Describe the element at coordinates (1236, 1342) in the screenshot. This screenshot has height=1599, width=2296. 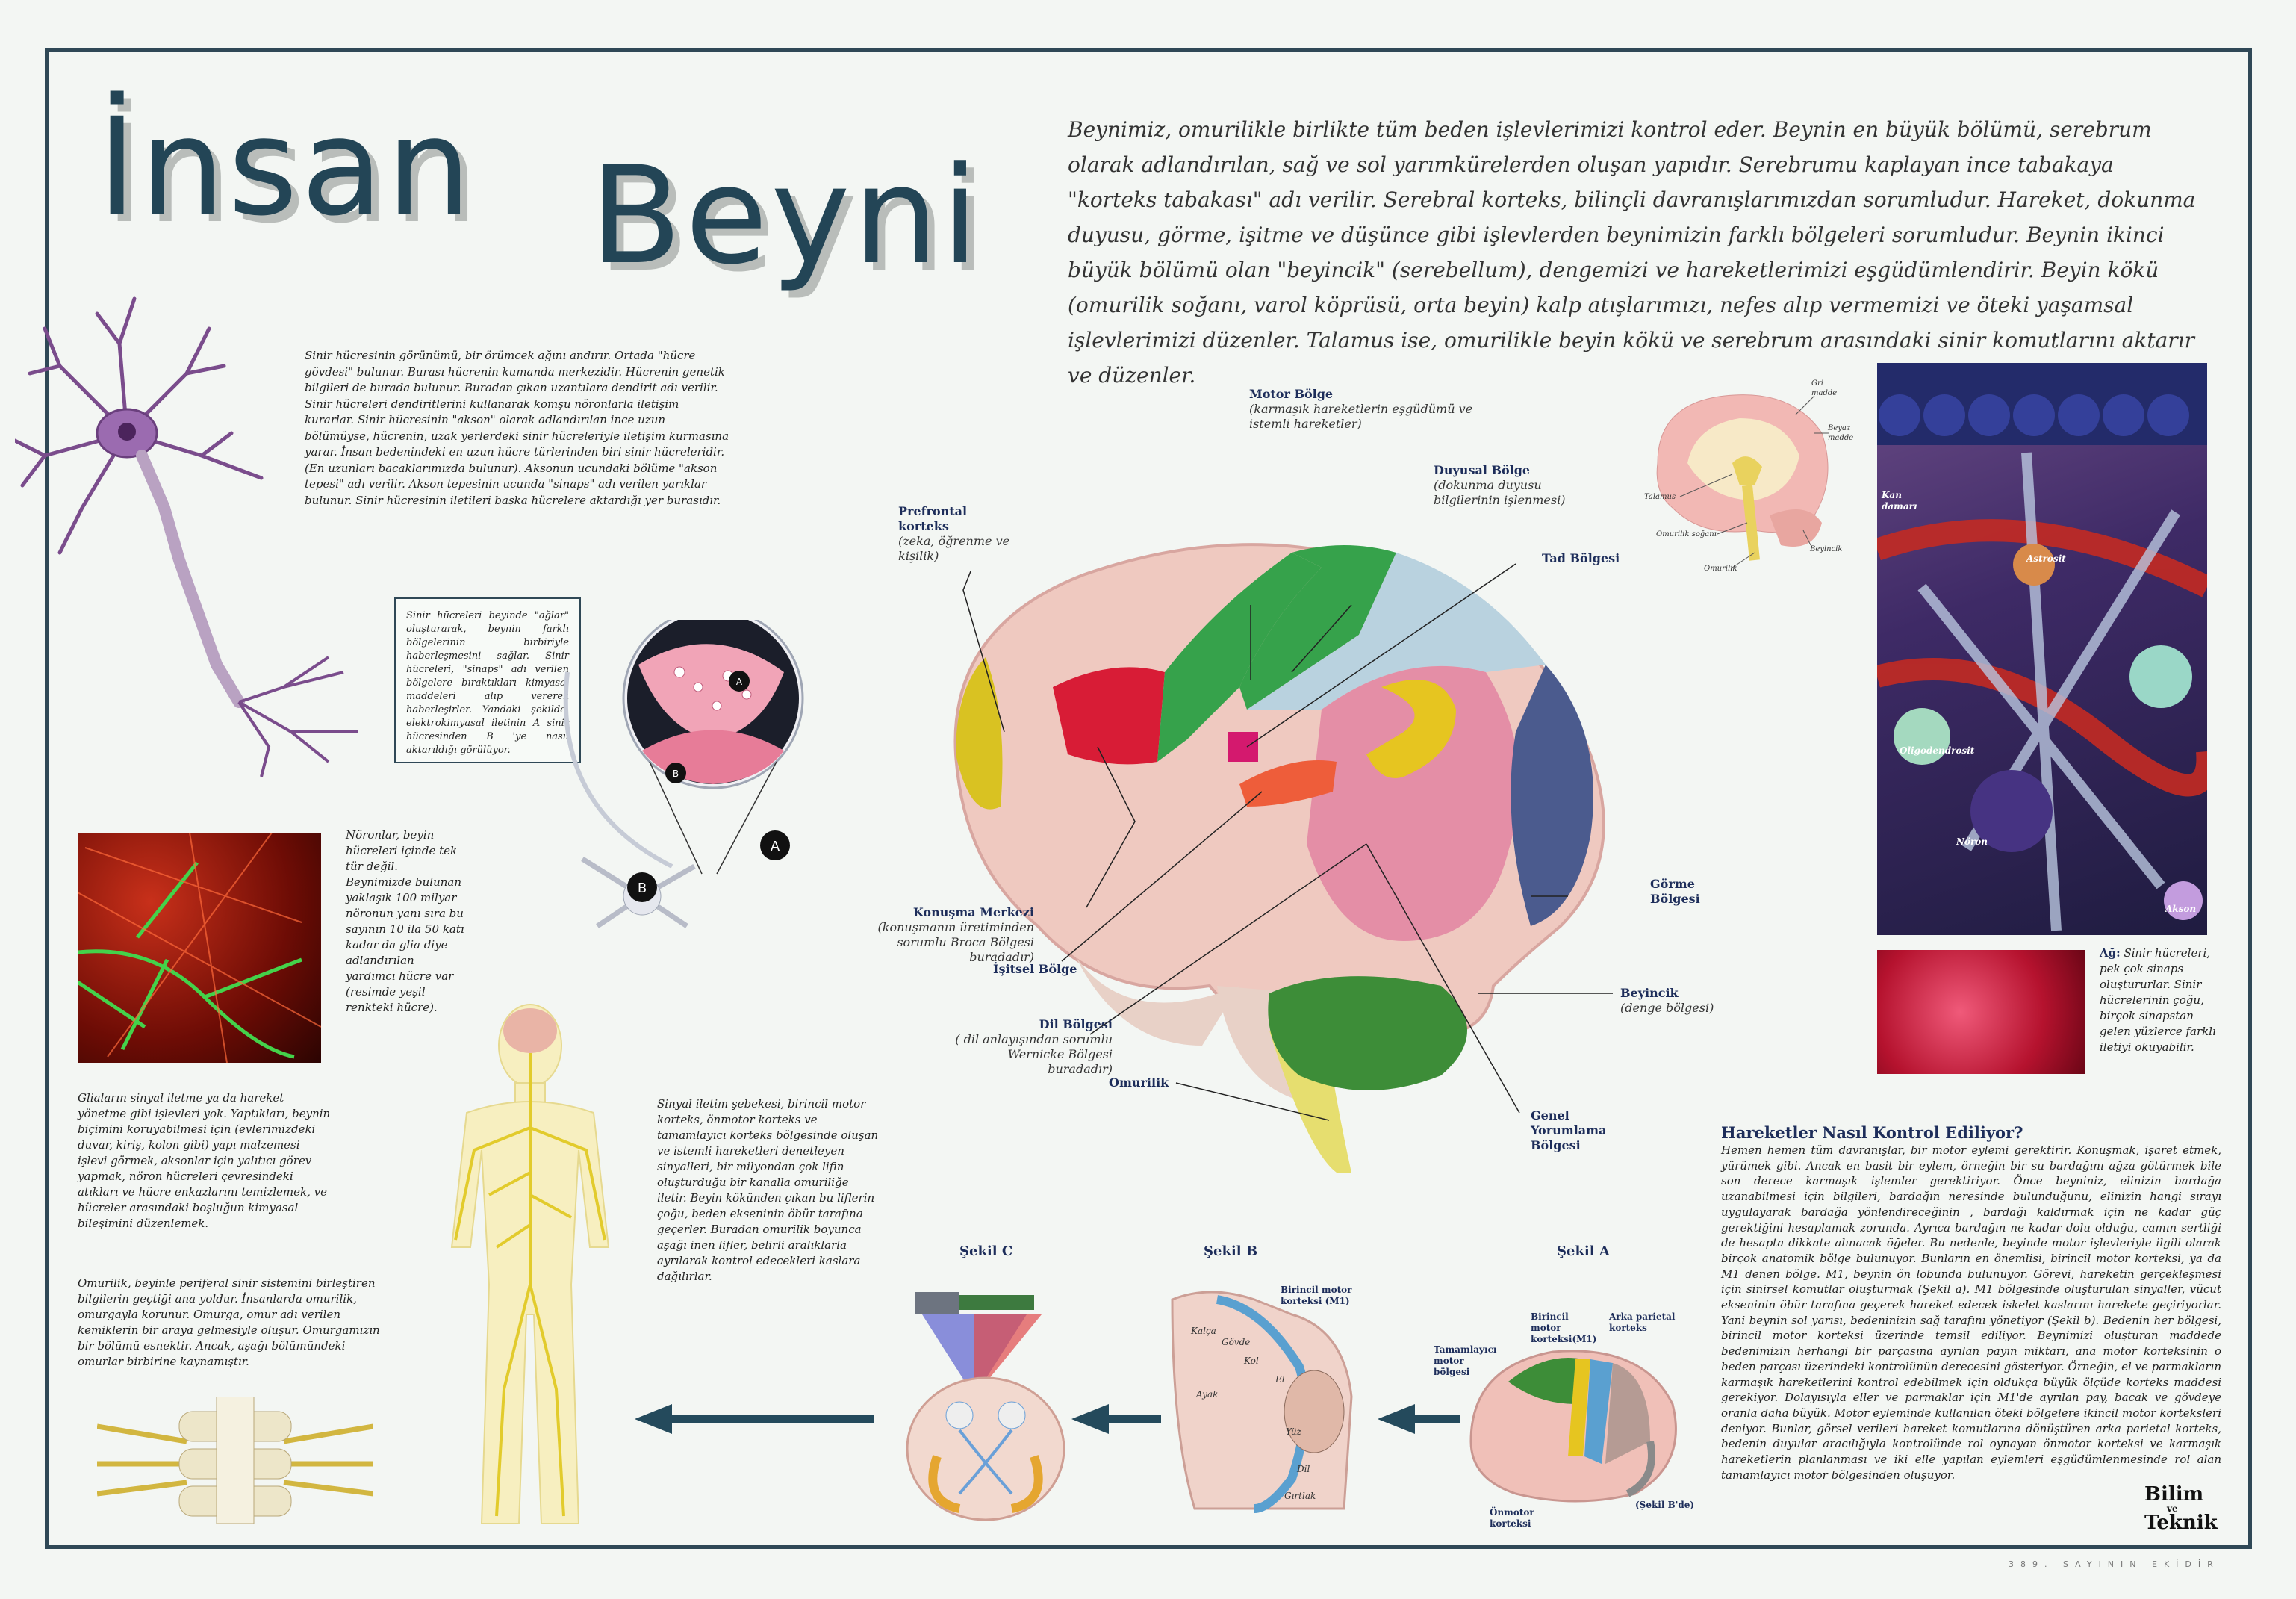
I see `fig-b-label-govde: Gövde` at that location.